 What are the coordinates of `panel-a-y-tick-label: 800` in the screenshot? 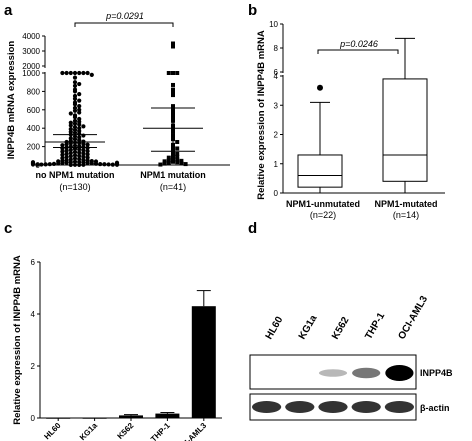 It's located at (34, 91).